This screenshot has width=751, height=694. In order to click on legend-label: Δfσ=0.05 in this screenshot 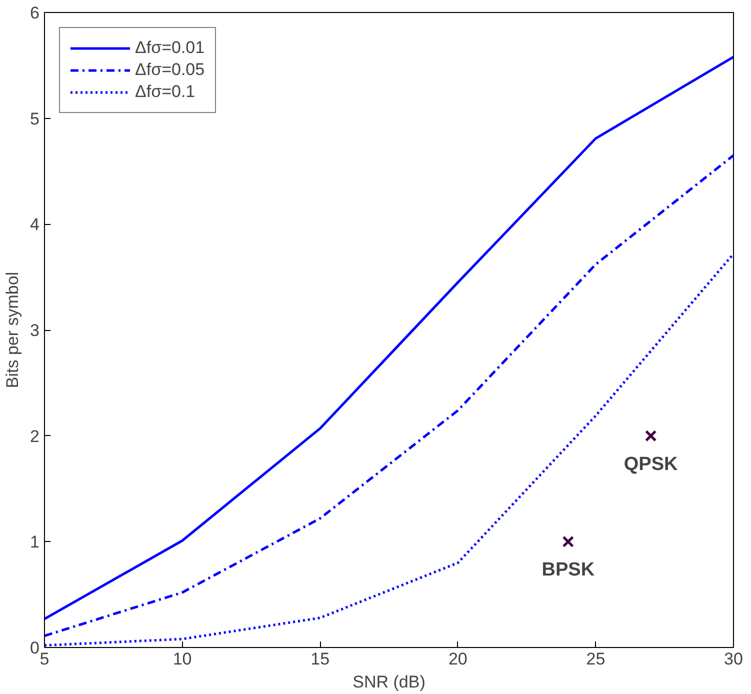, I will do `click(170, 70)`.